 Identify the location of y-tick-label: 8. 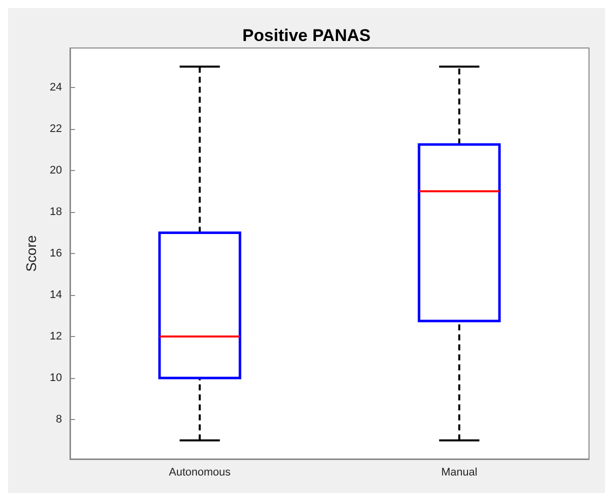
(59, 420).